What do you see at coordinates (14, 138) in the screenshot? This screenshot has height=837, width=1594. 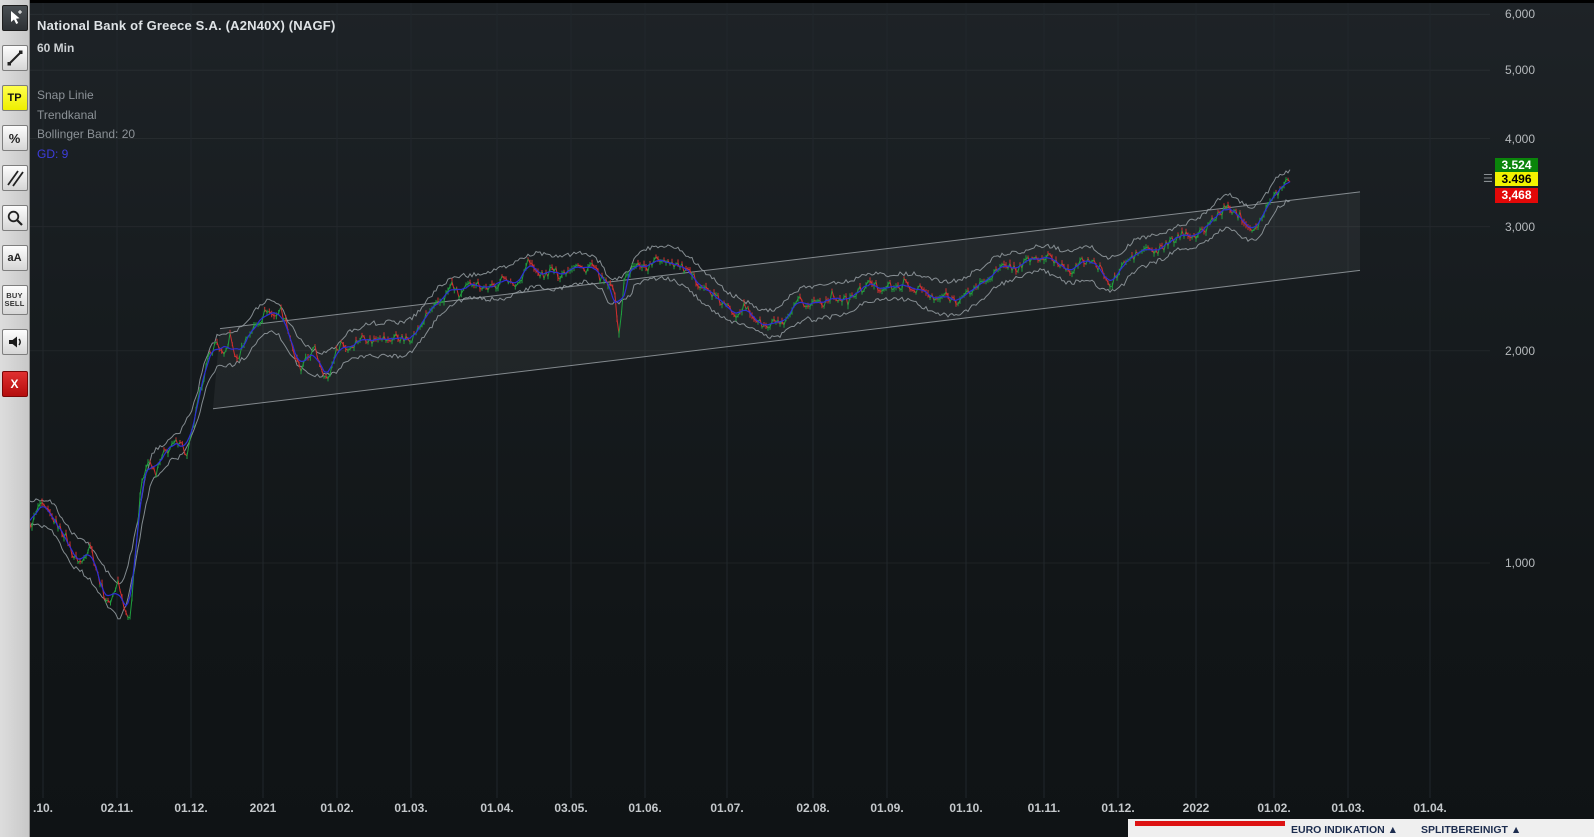 I see `percent-tool-button: %` at bounding box center [14, 138].